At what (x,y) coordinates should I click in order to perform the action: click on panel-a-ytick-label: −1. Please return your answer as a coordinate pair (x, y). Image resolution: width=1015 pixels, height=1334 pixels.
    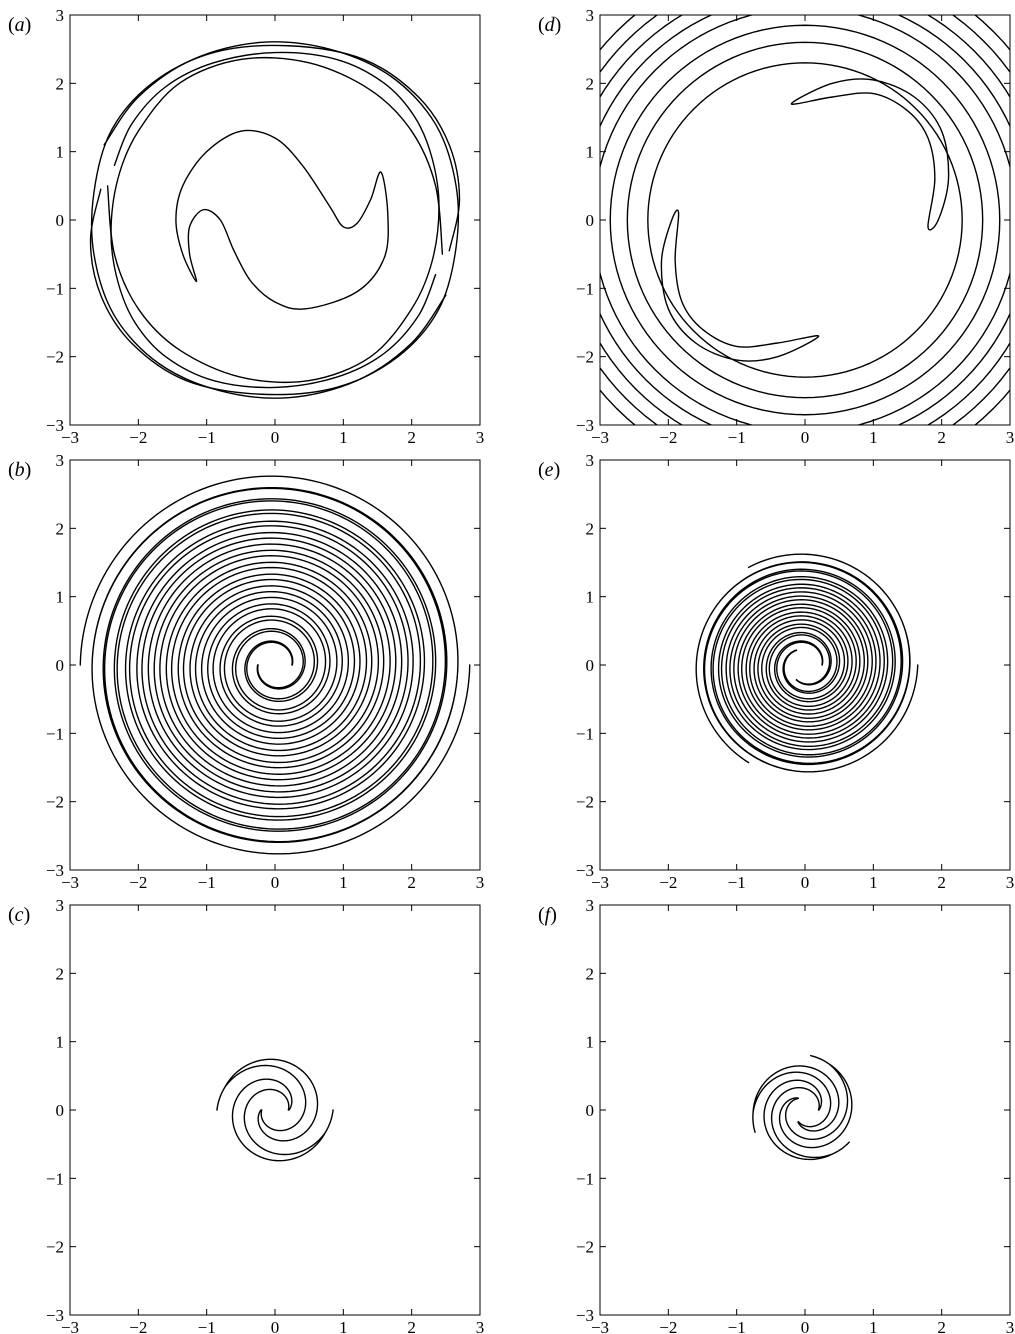
    Looking at the image, I should click on (55, 288).